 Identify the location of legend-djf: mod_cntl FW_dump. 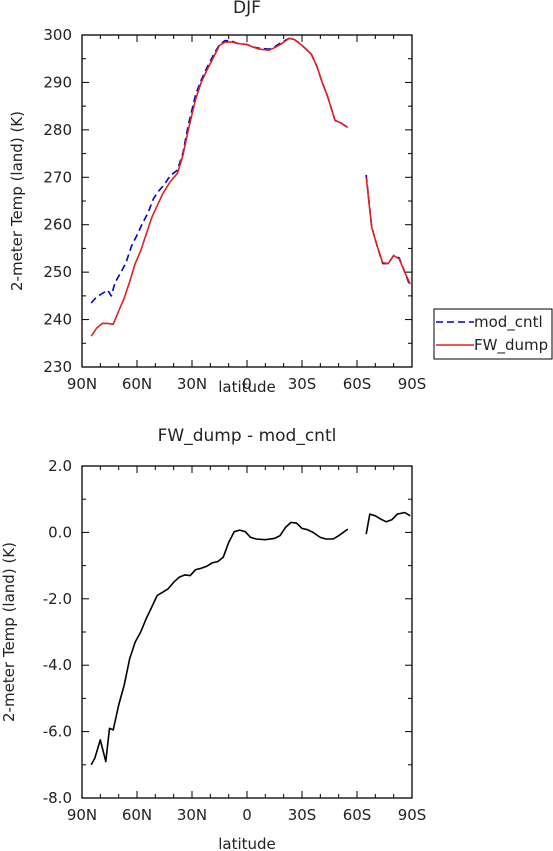
(493, 334).